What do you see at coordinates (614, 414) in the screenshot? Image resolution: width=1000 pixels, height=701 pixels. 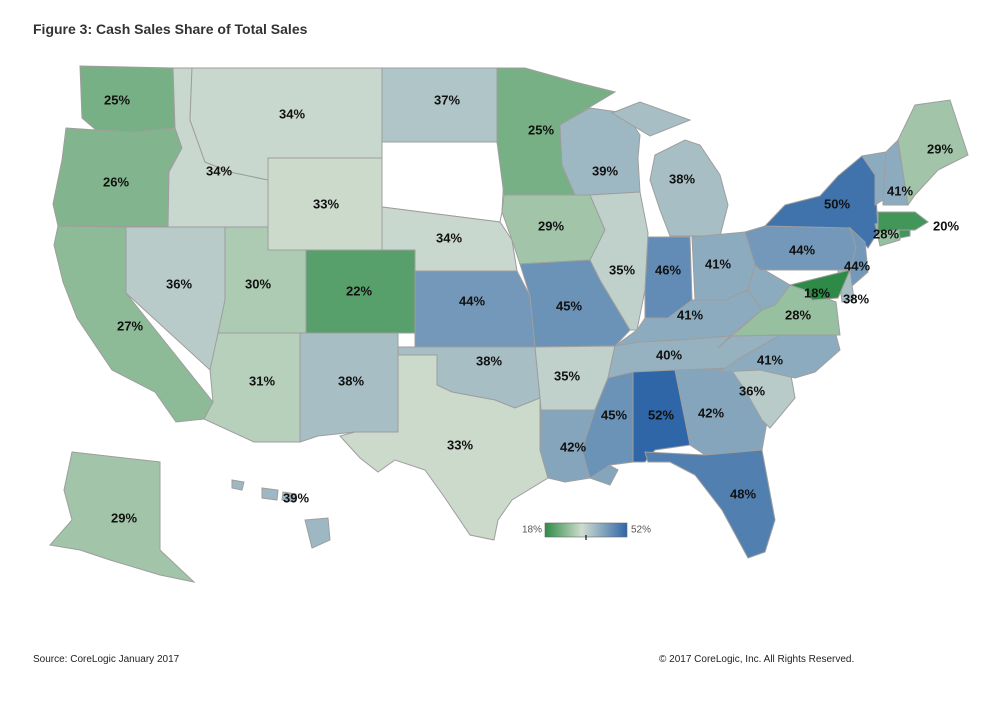 I see `state-label-ms: 45%` at bounding box center [614, 414].